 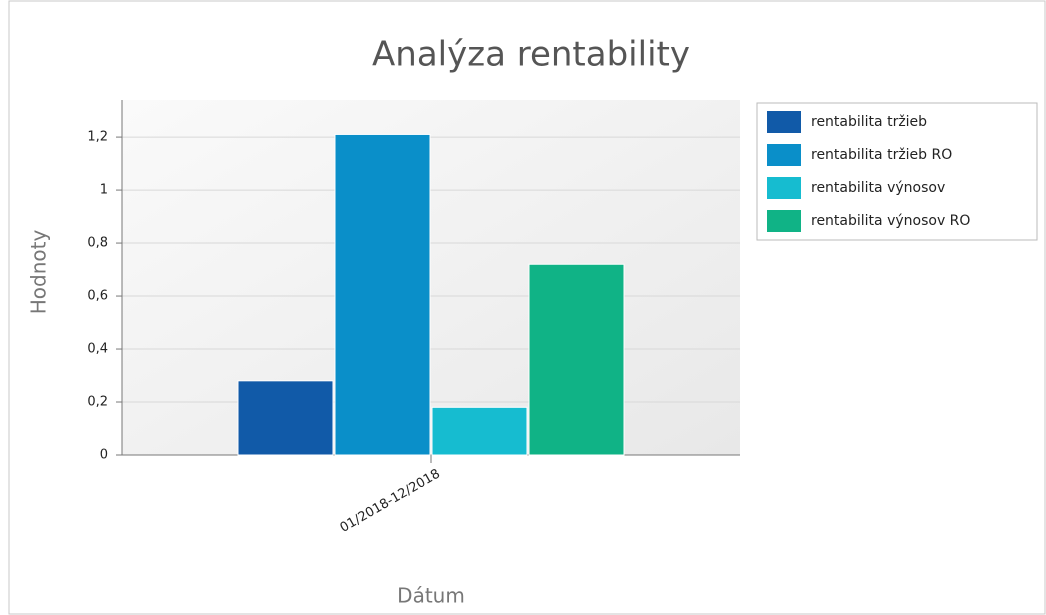 What do you see at coordinates (97, 296) in the screenshot?
I see `y-tick-label: 0,6` at bounding box center [97, 296].